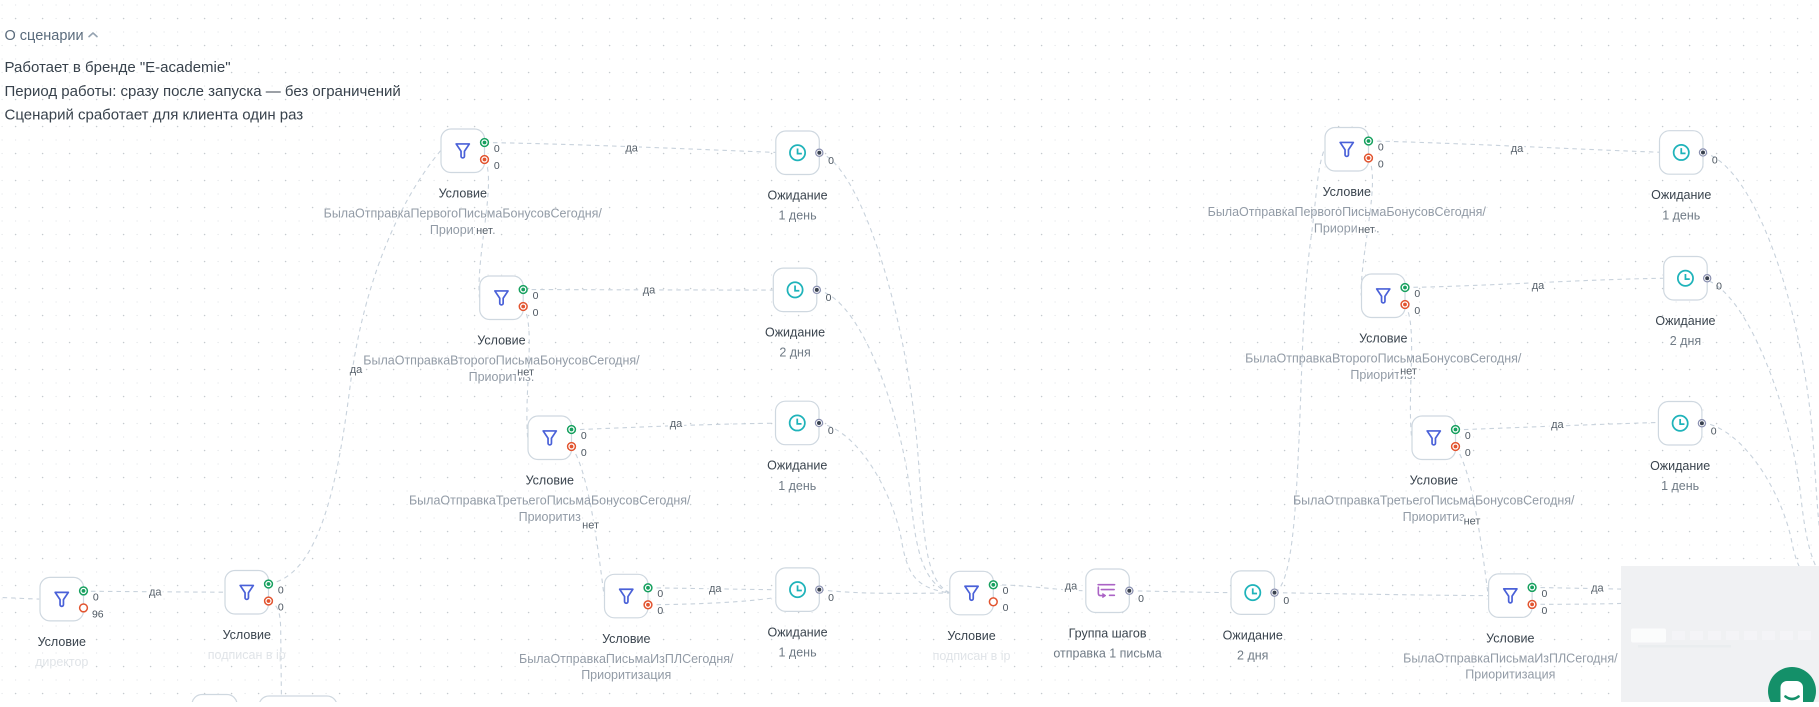 The width and height of the screenshot is (1819, 707). Describe the element at coordinates (61, 662) in the screenshot. I see `svg-text: директор` at that location.